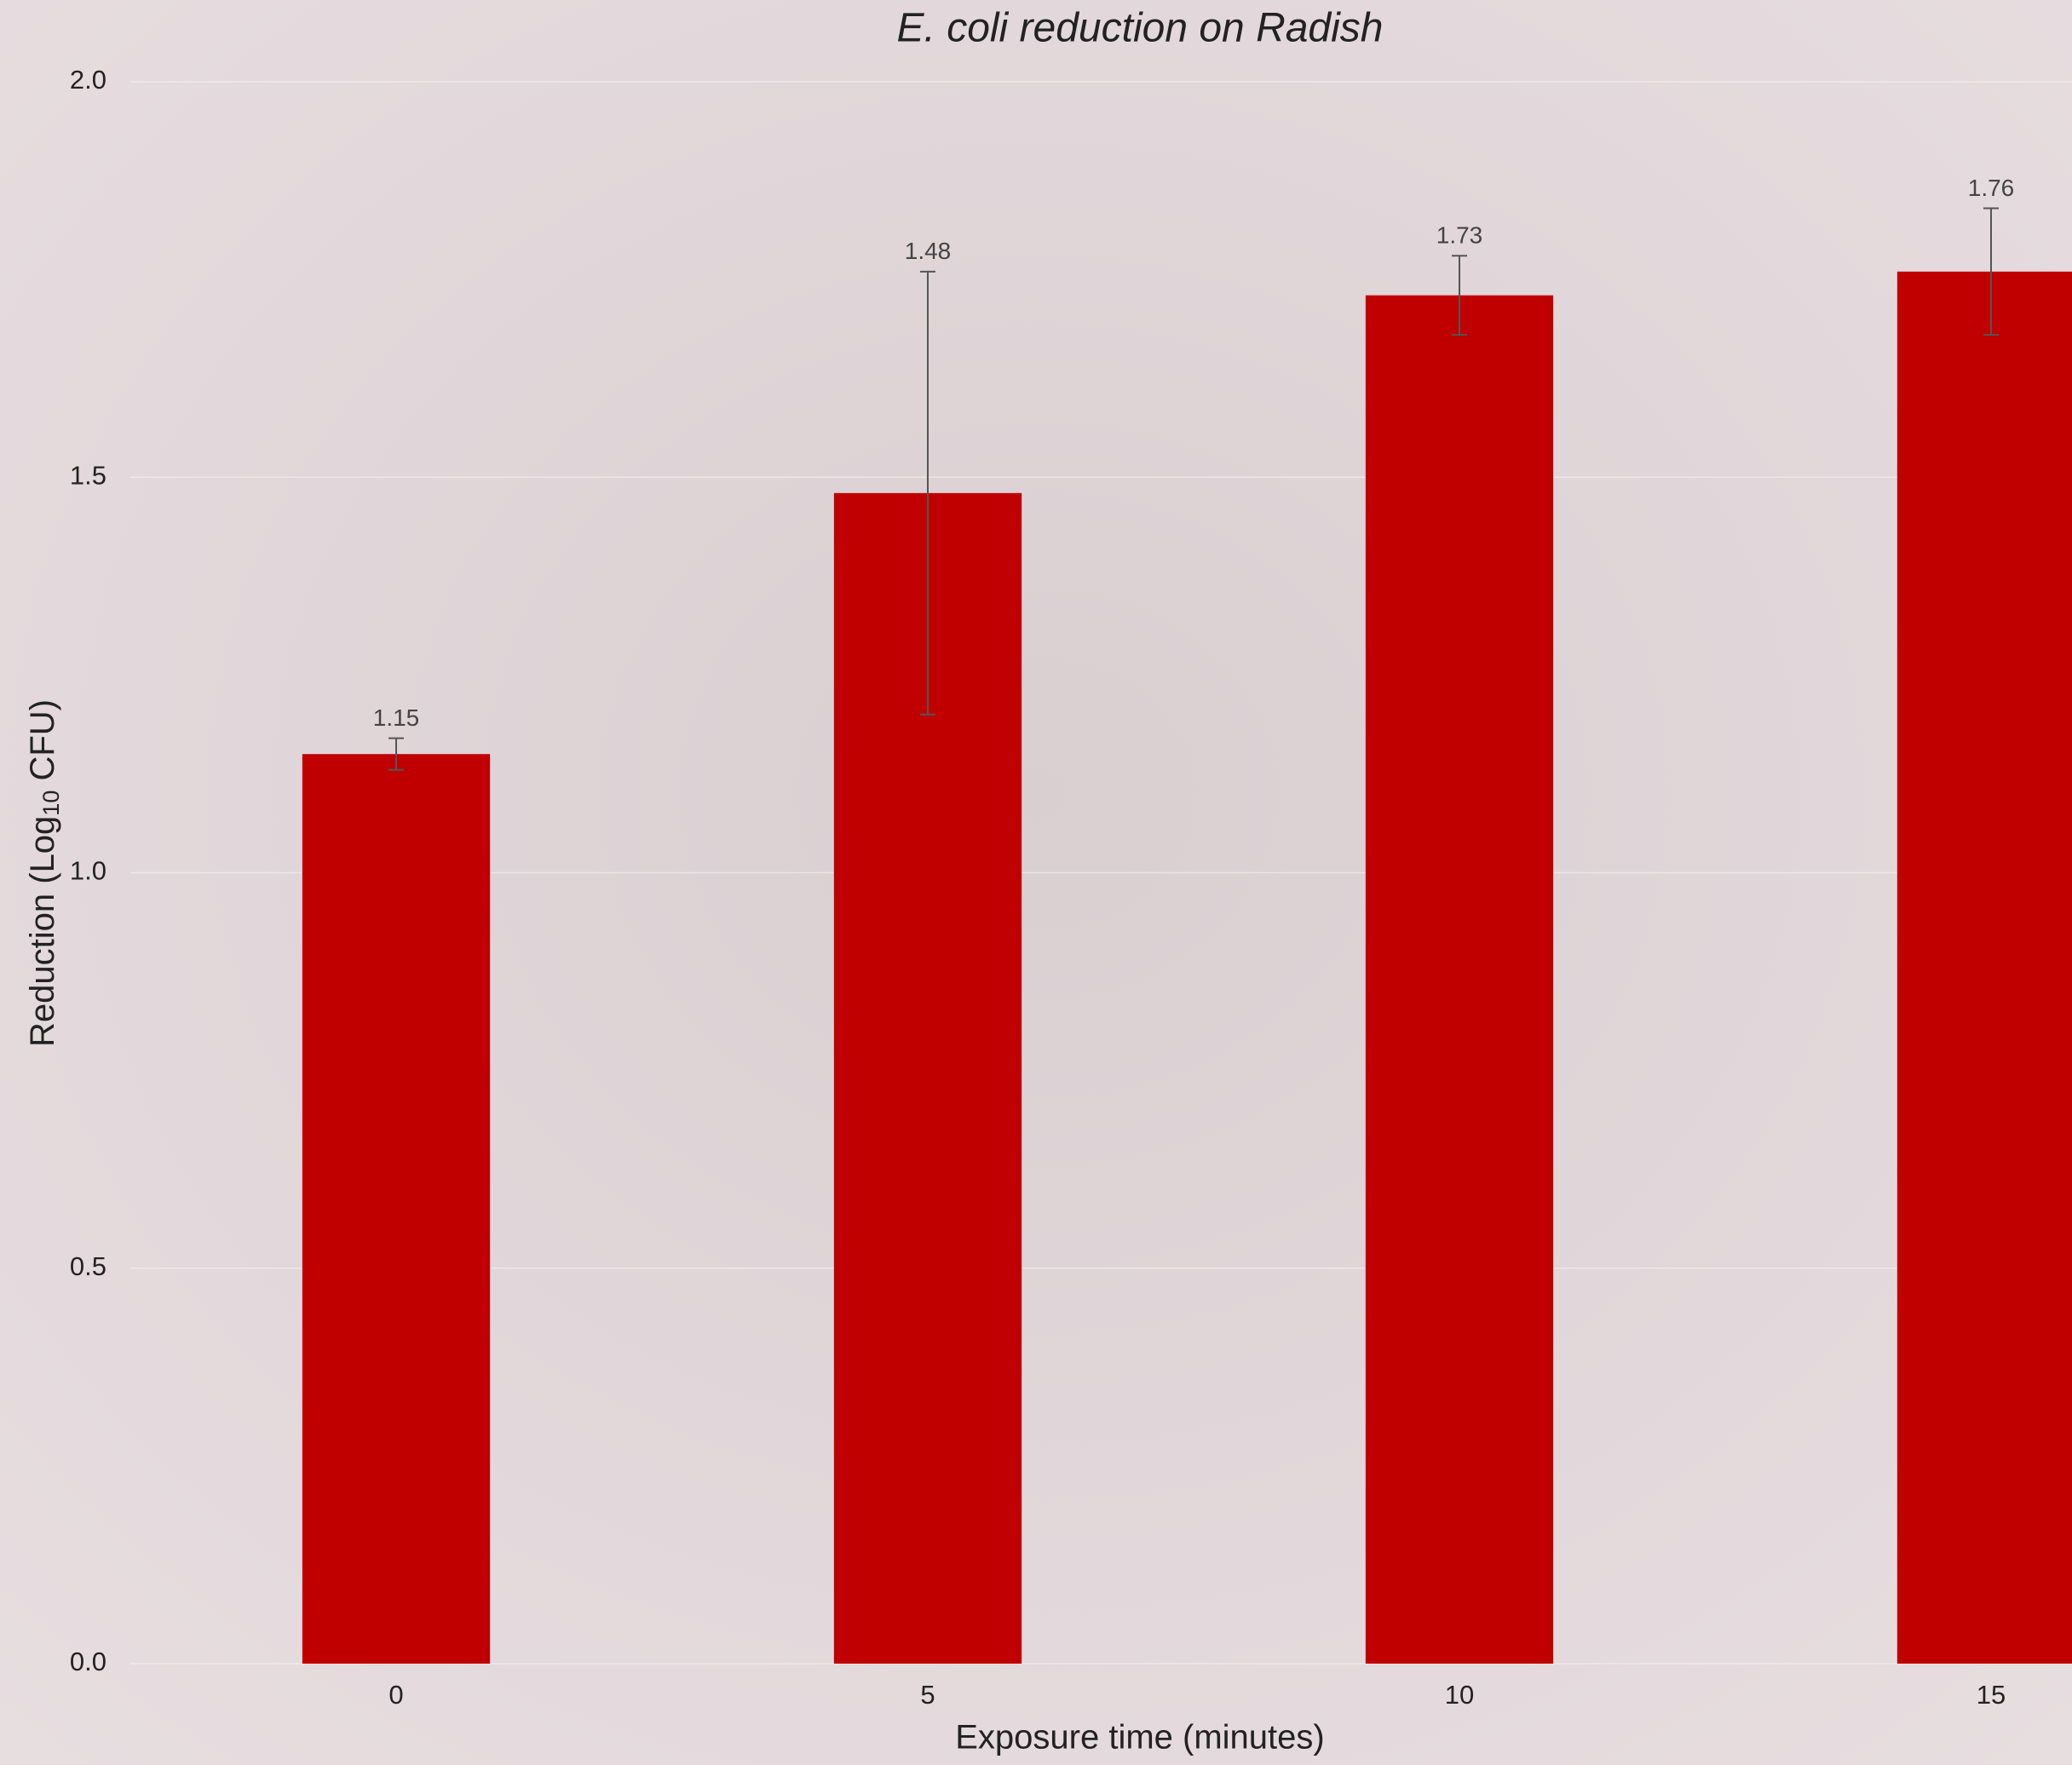 The image size is (2072, 1765). Describe the element at coordinates (1460, 235) in the screenshot. I see `value-label: 1.73` at that location.